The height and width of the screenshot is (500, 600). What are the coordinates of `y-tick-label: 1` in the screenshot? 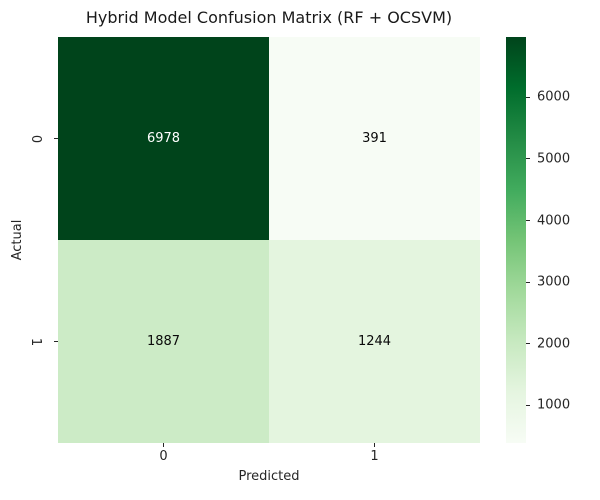 It's located at (35, 341).